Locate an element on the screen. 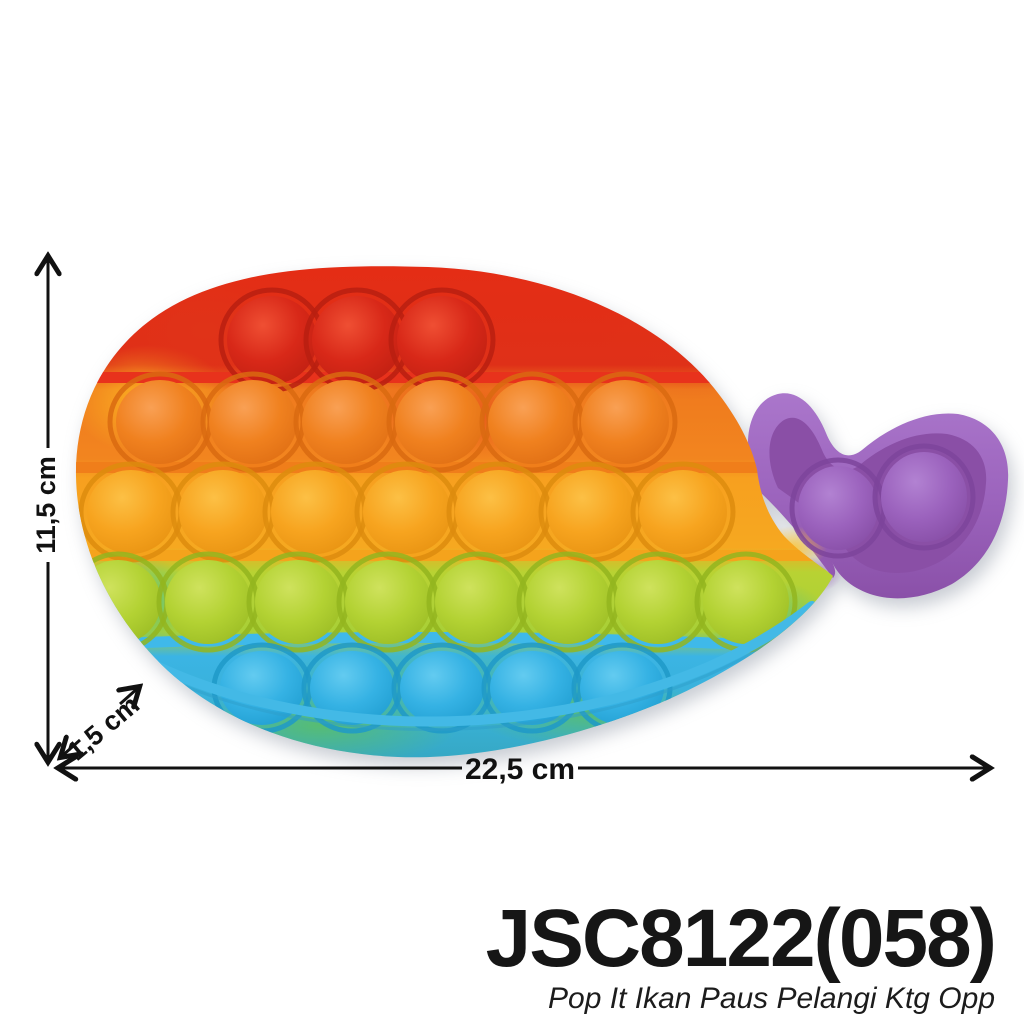 This screenshot has height=1024, width=1024. thickness-label: 1,5 cm is located at coordinates (103, 727).